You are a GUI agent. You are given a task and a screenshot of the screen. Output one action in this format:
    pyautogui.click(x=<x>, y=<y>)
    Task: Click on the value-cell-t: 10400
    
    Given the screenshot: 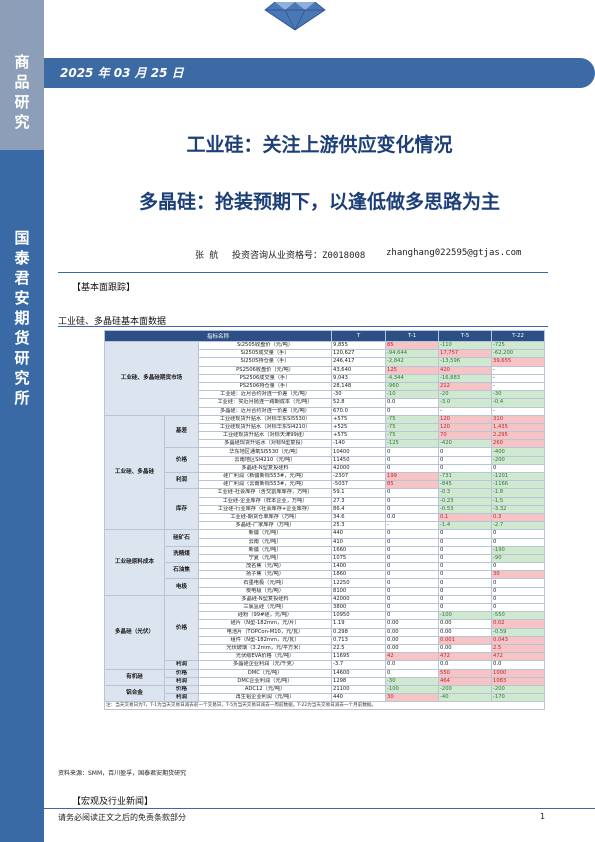 What is the action you would take?
    pyautogui.click(x=359, y=452)
    